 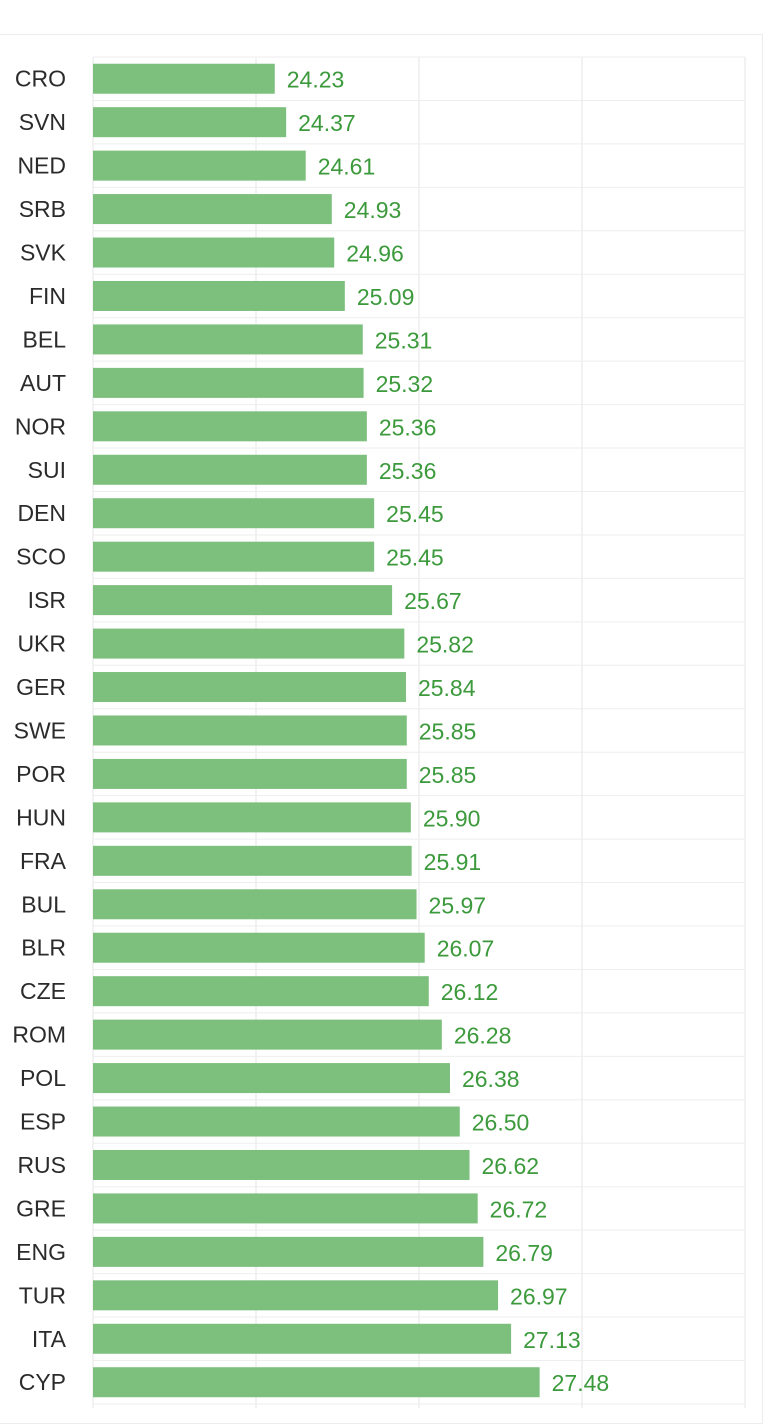 What do you see at coordinates (408, 427) in the screenshot?
I see `value-label-nor: 25.36` at bounding box center [408, 427].